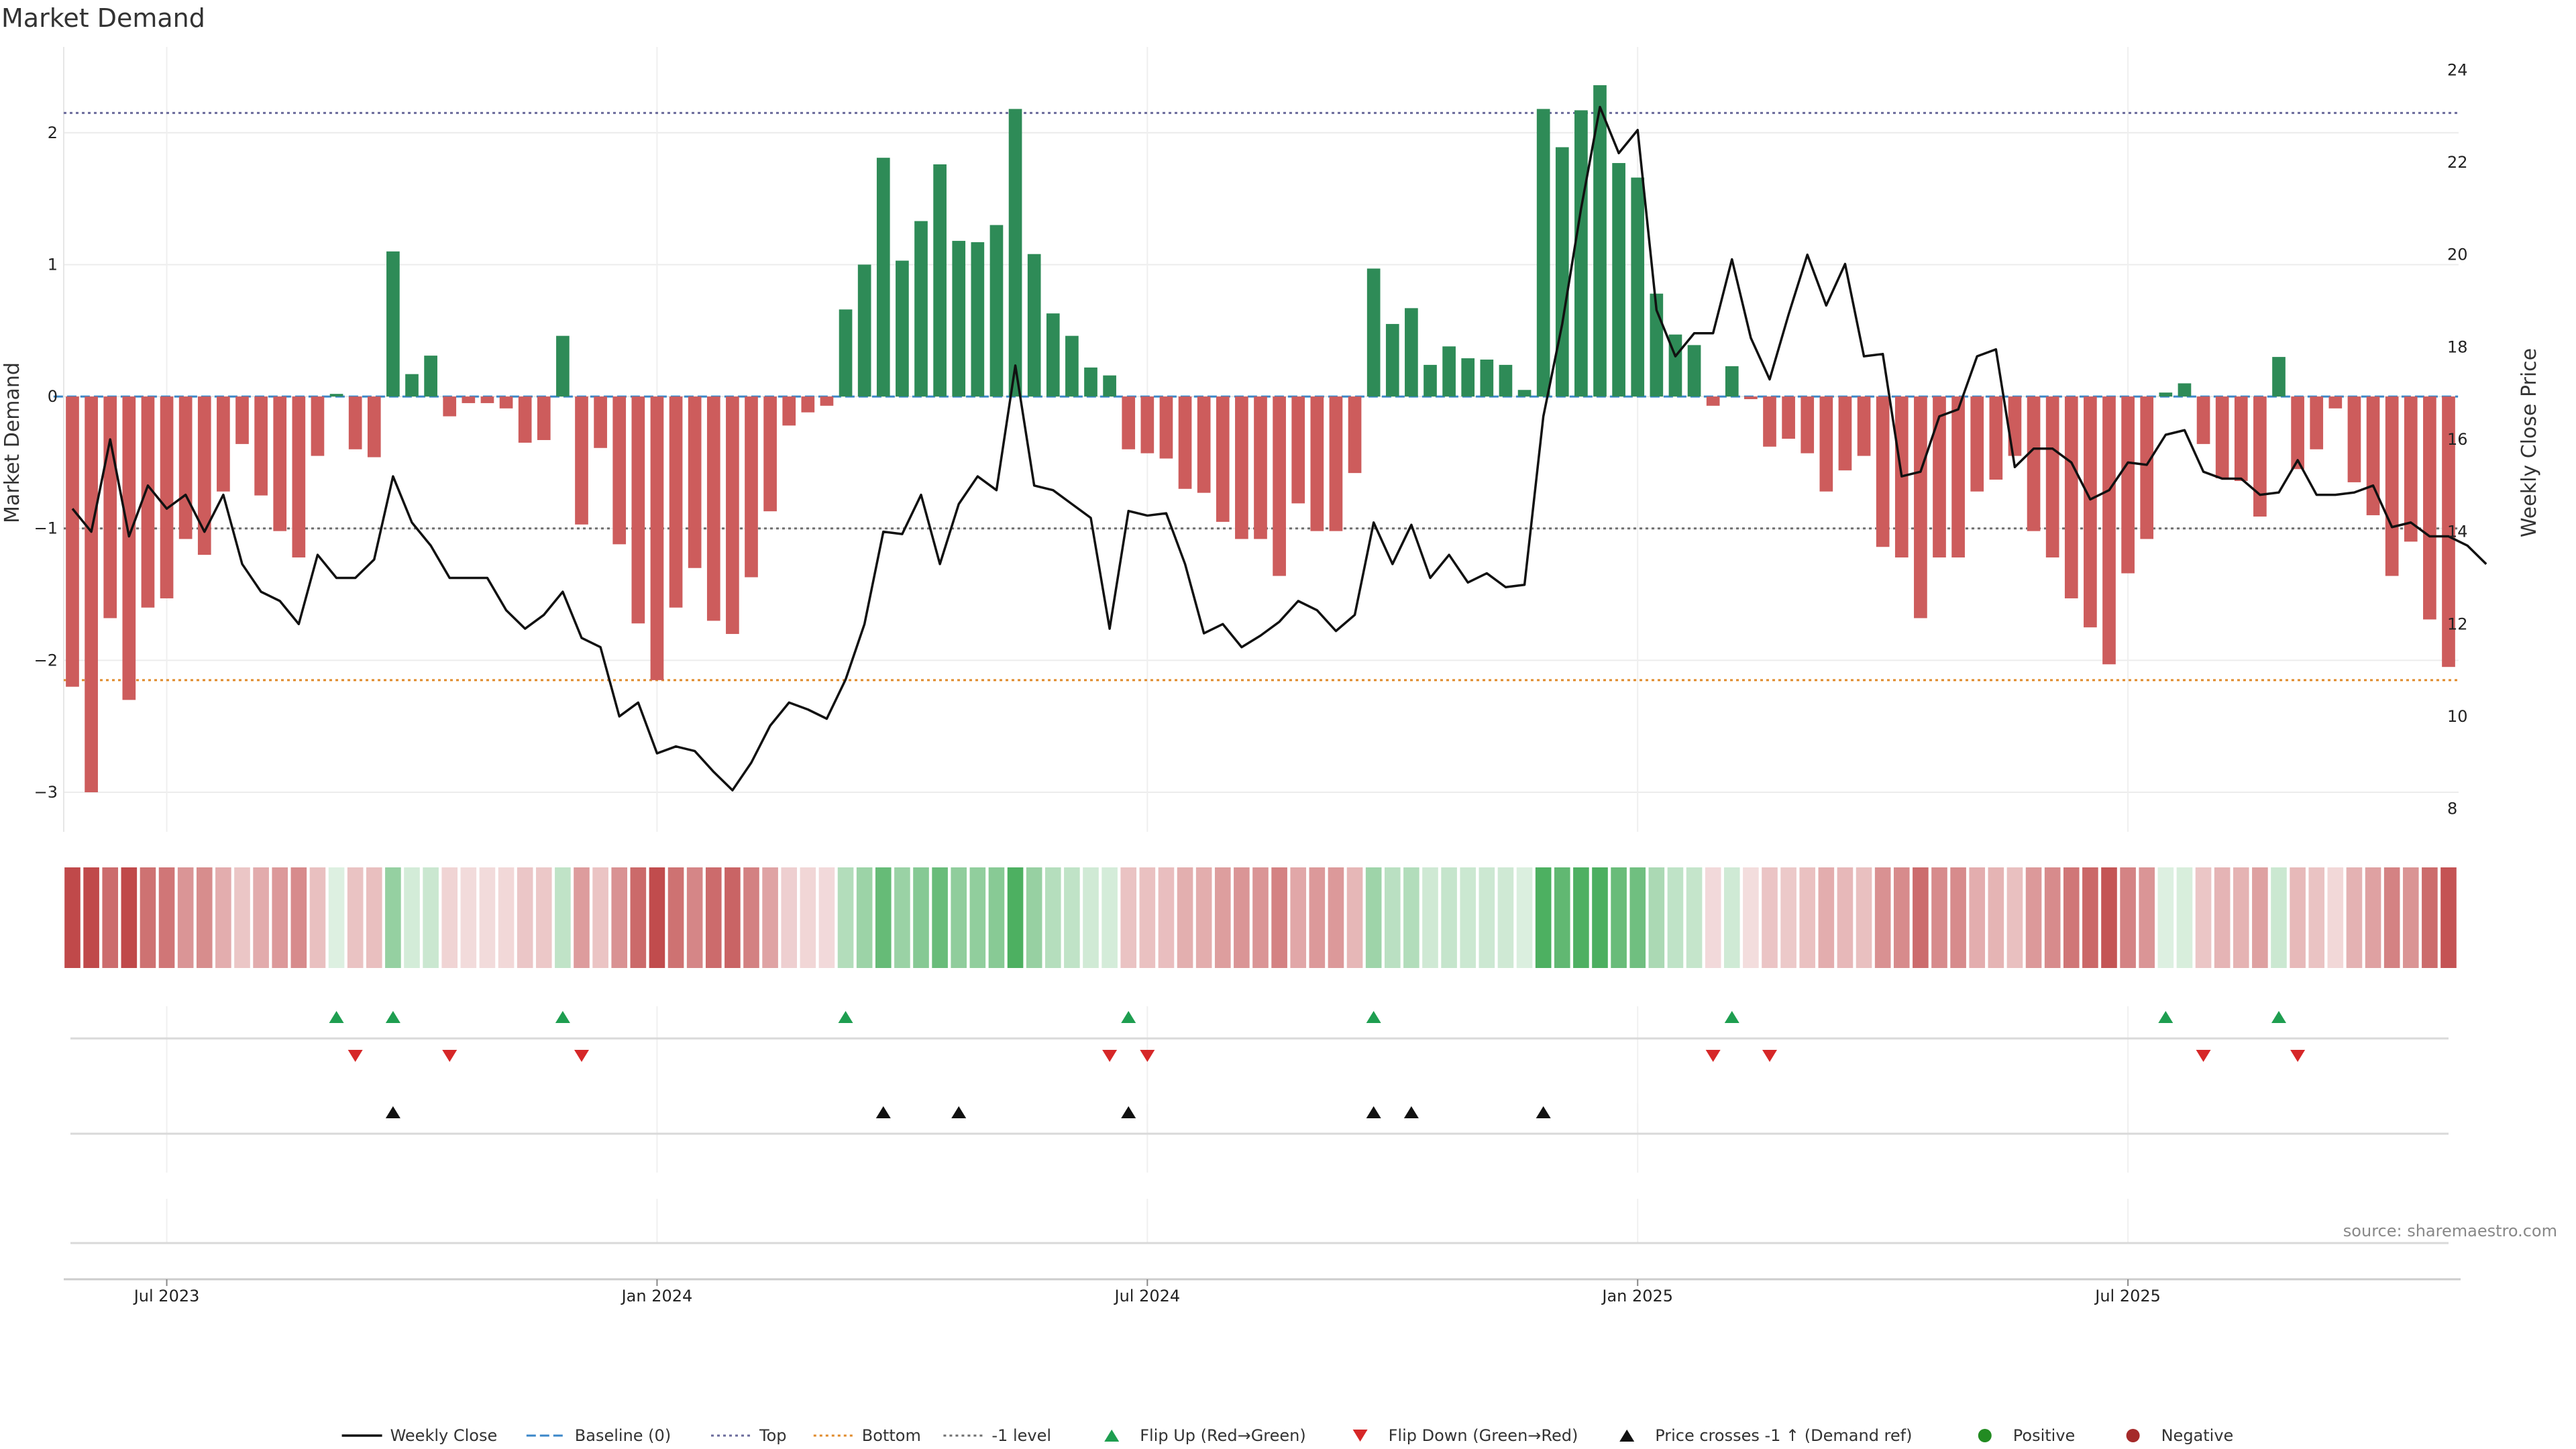  I want to click on x-tick-label: Jan 2025, so click(1637, 1296).